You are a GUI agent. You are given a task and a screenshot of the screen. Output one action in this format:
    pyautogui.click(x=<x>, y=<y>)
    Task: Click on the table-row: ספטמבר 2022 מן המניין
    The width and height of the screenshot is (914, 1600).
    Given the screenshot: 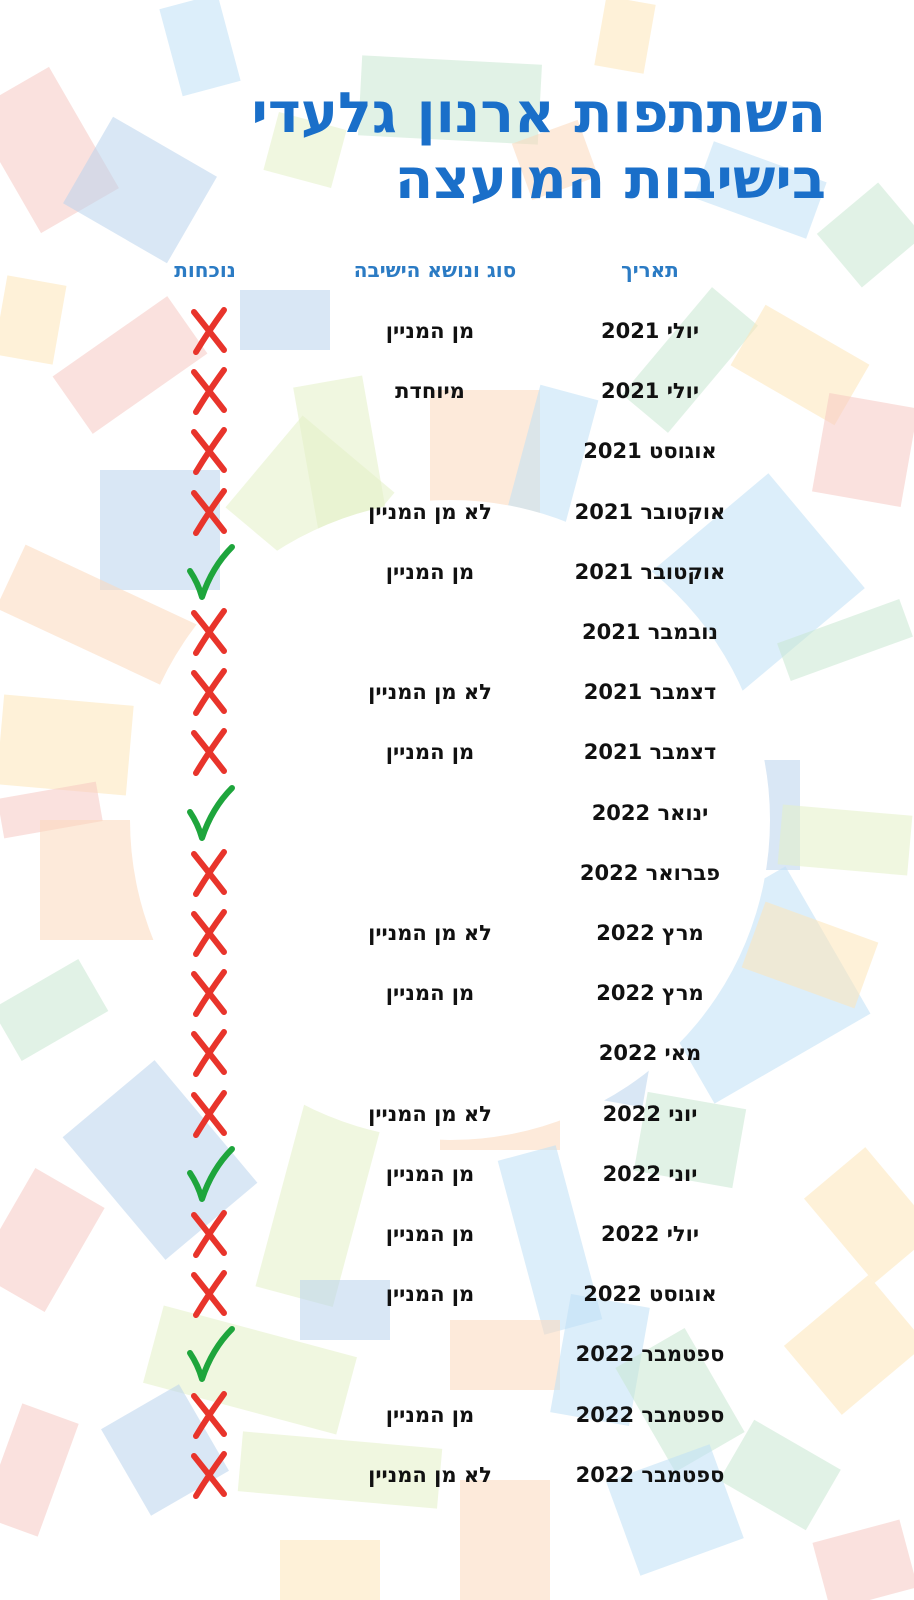 What is the action you would take?
    pyautogui.click(x=457, y=1415)
    